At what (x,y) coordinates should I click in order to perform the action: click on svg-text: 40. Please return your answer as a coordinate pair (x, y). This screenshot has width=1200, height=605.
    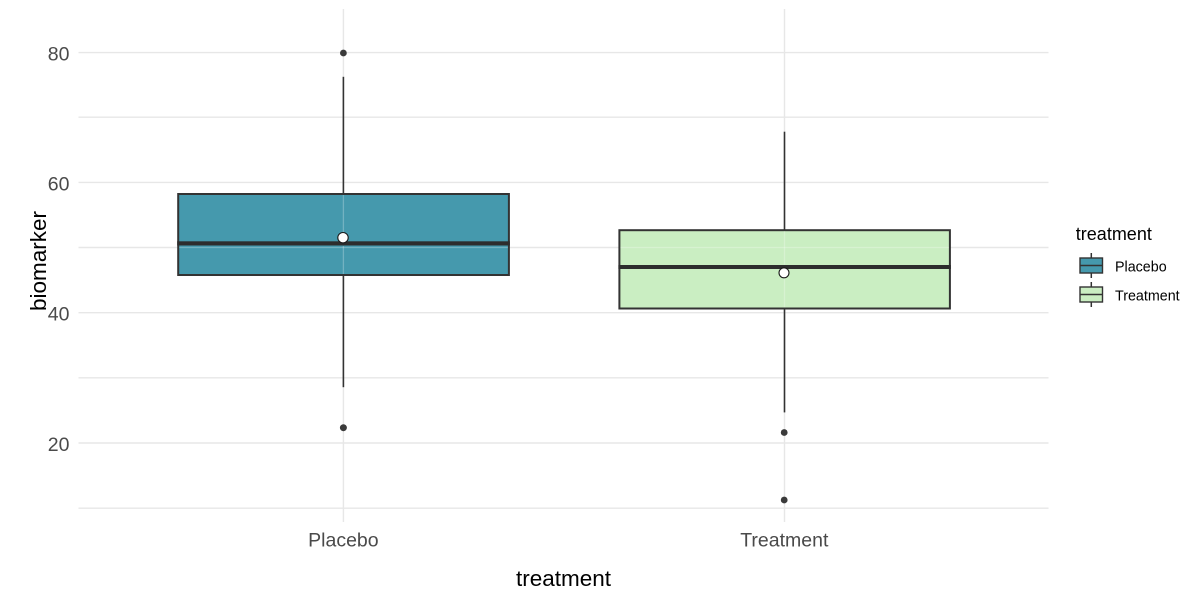
    Looking at the image, I should click on (59, 315).